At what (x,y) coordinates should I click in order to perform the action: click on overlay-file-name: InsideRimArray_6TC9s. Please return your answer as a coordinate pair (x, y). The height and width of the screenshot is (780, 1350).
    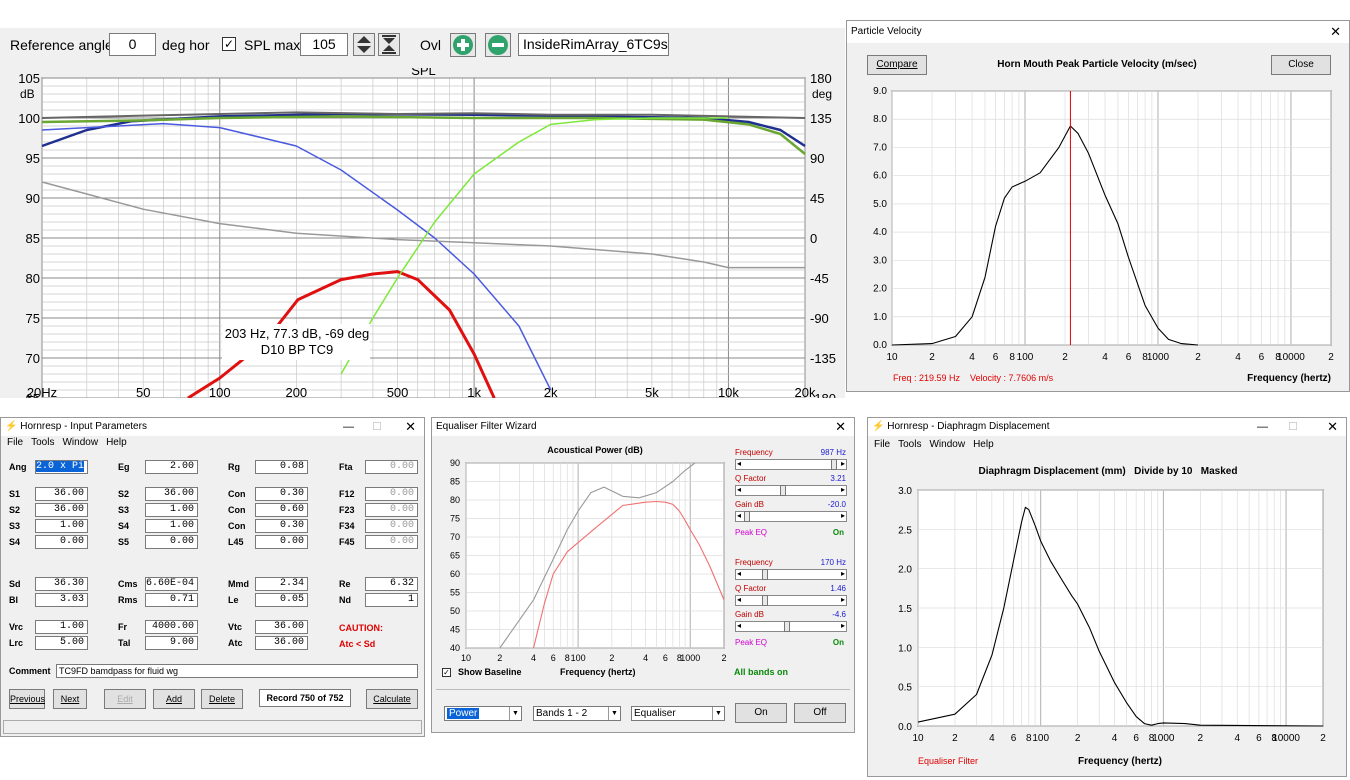
    Looking at the image, I should click on (593, 44).